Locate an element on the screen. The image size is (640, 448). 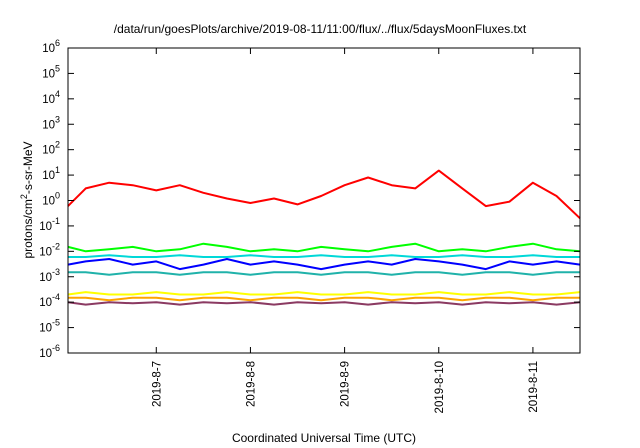
y-tick-label: 10³ is located at coordinates (51, 122).